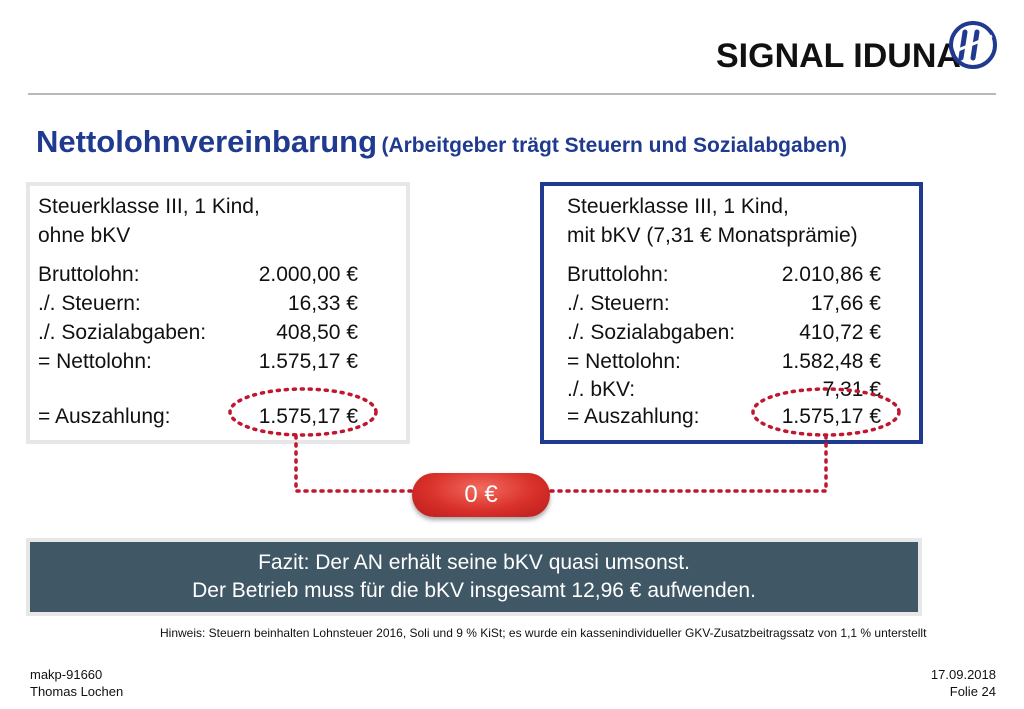  Describe the element at coordinates (122, 332) in the screenshot. I see `left-row-label: ./. Sozialabgaben:` at that location.